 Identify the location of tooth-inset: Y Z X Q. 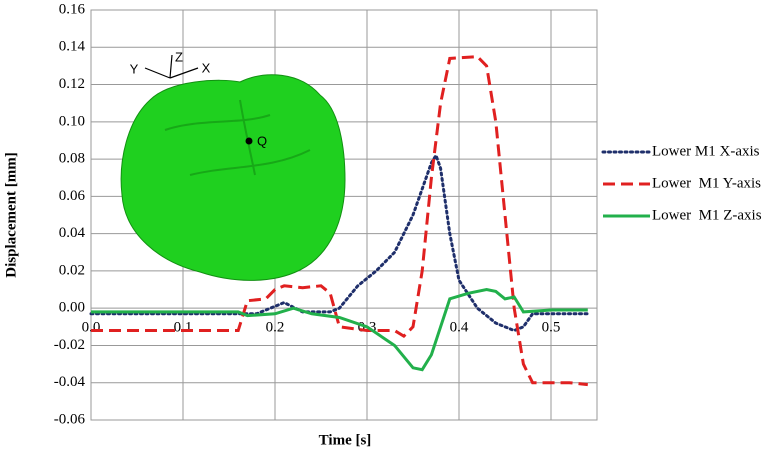
(233, 165).